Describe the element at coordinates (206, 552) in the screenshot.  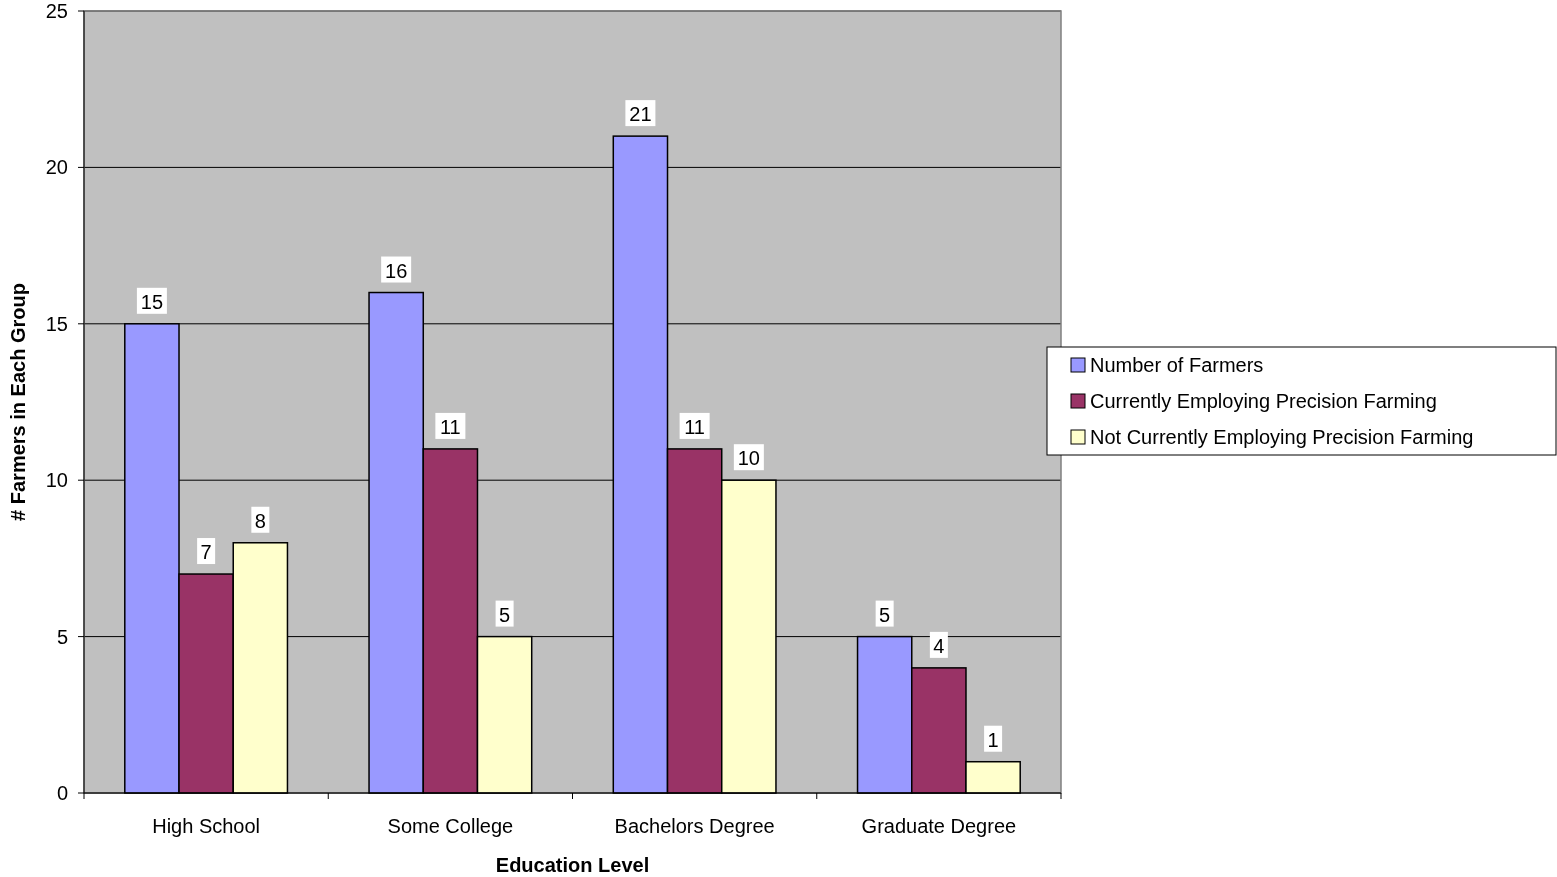
I see `data-label: 7` at that location.